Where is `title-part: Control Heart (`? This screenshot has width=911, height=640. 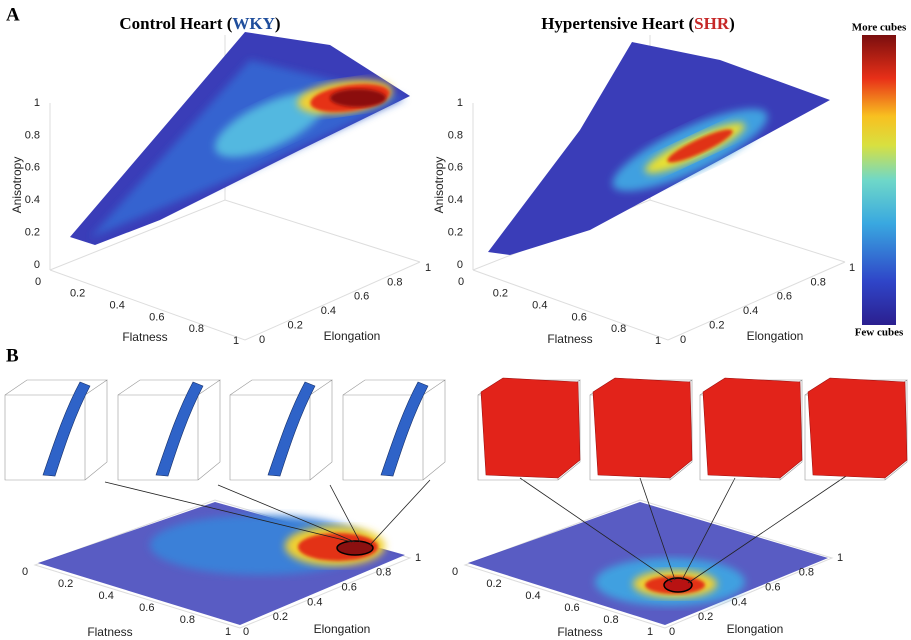 title-part: Control Heart ( is located at coordinates (175, 23).